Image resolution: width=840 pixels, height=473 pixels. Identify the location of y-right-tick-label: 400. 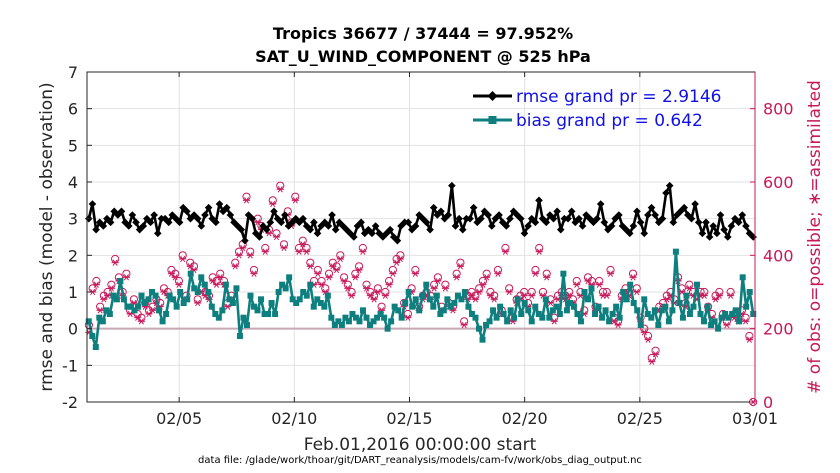
(778, 255).